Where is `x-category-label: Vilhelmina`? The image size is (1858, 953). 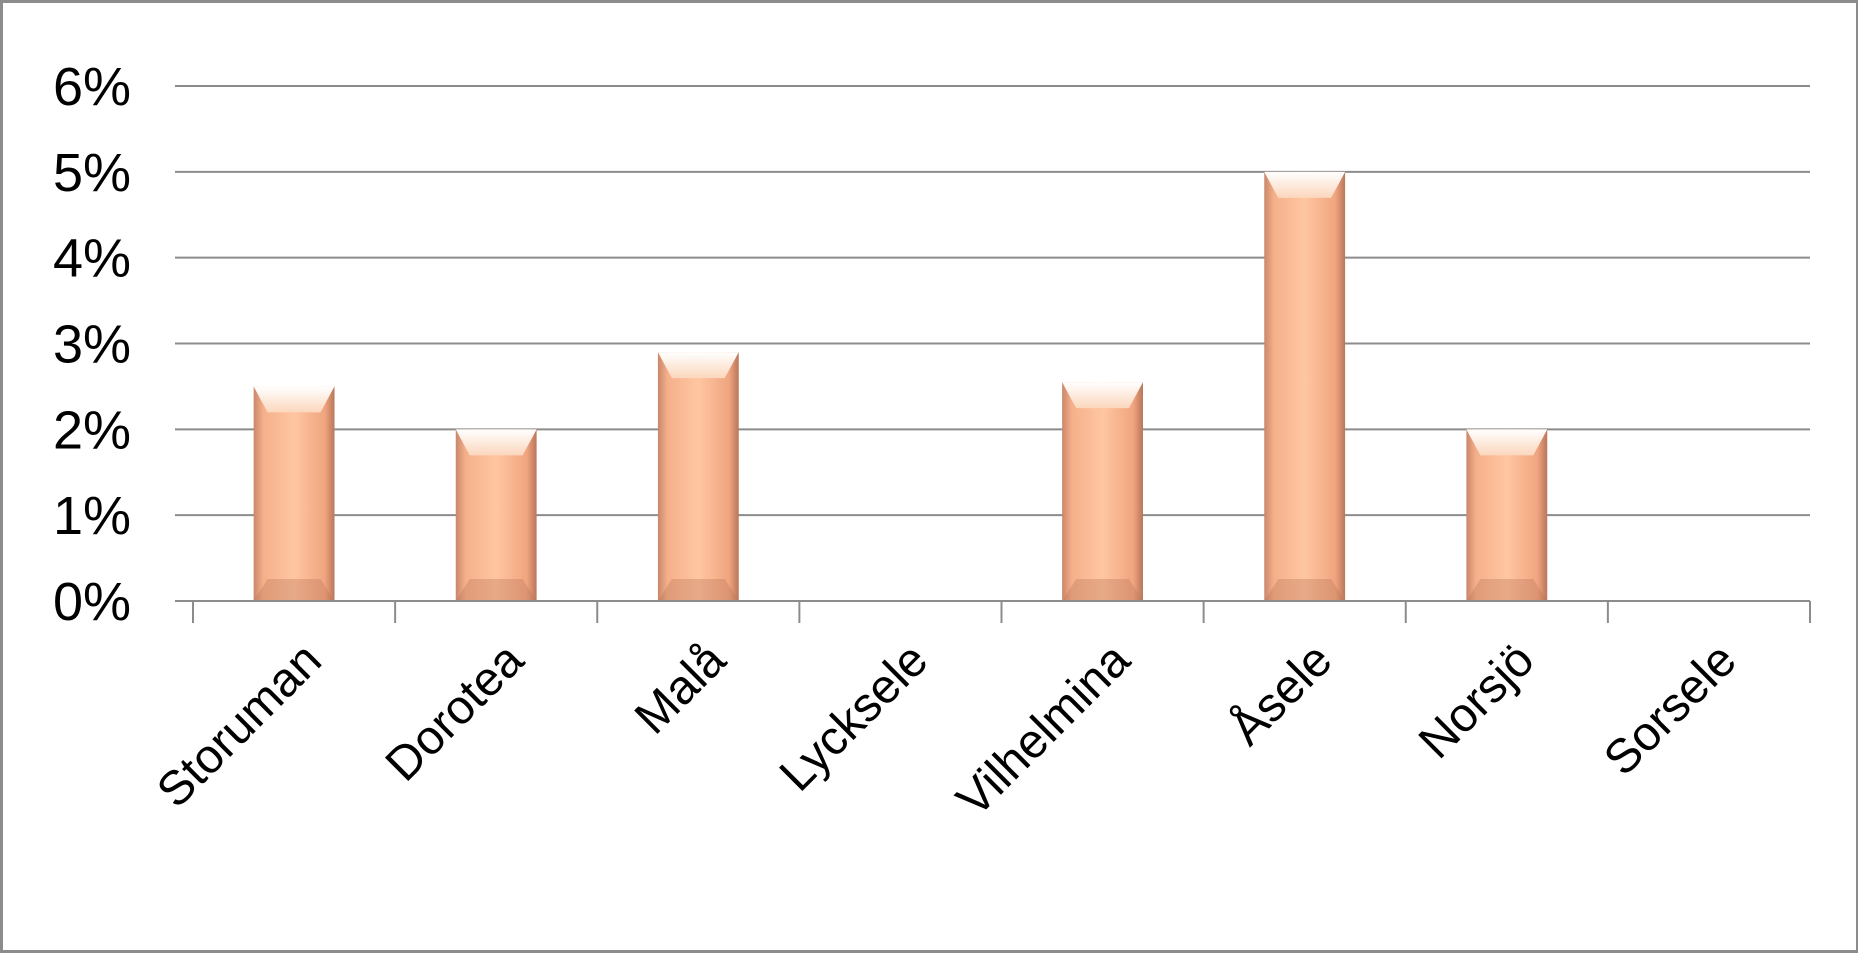
x-category-label: Vilhelmina is located at coordinates (1044, 730).